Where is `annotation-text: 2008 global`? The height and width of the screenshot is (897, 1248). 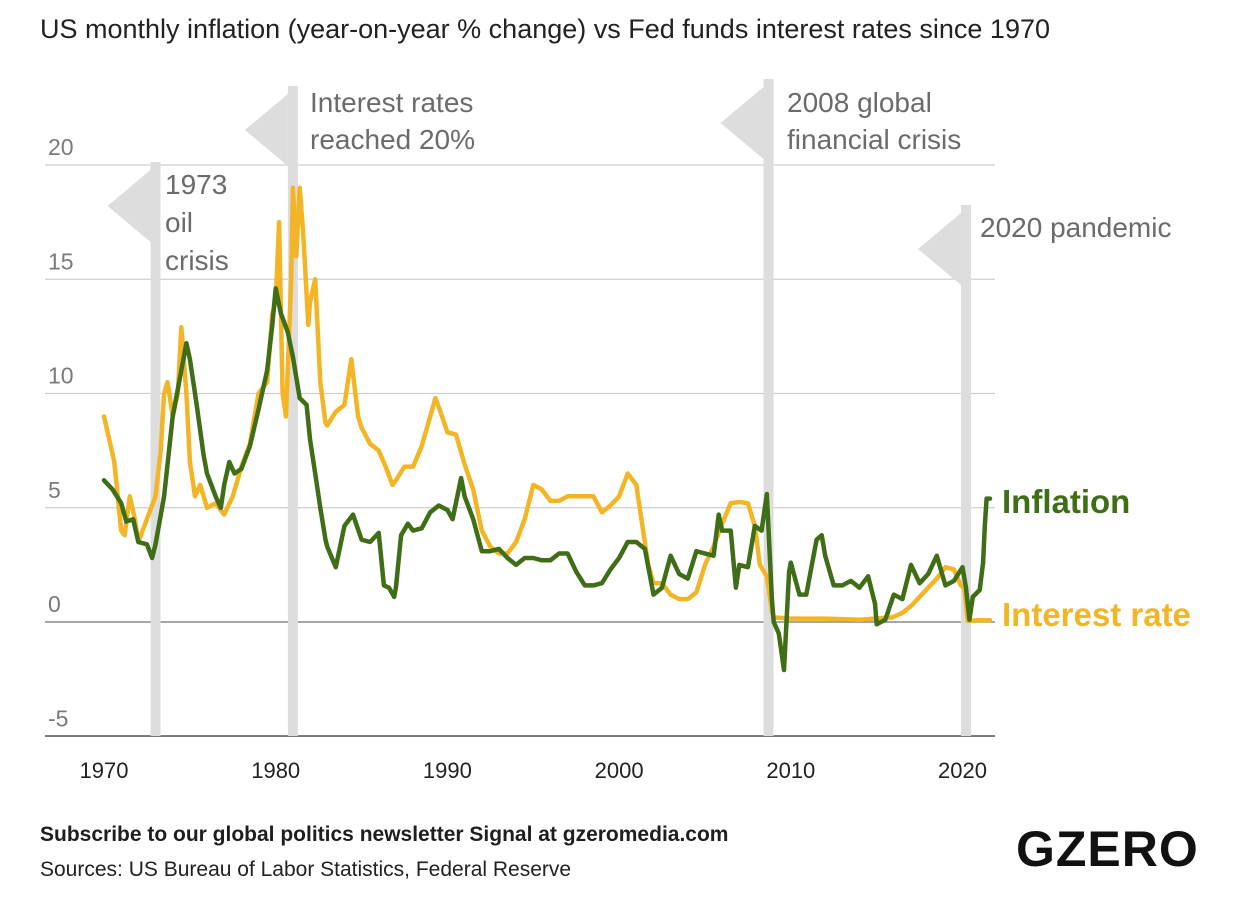 annotation-text: 2008 global is located at coordinates (859, 102).